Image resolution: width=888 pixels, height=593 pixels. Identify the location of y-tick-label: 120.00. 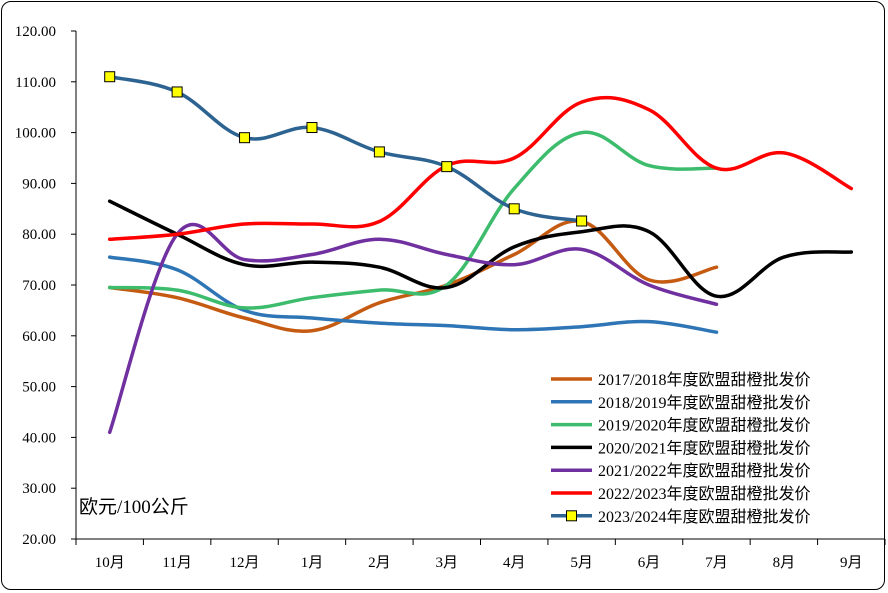
(35, 32).